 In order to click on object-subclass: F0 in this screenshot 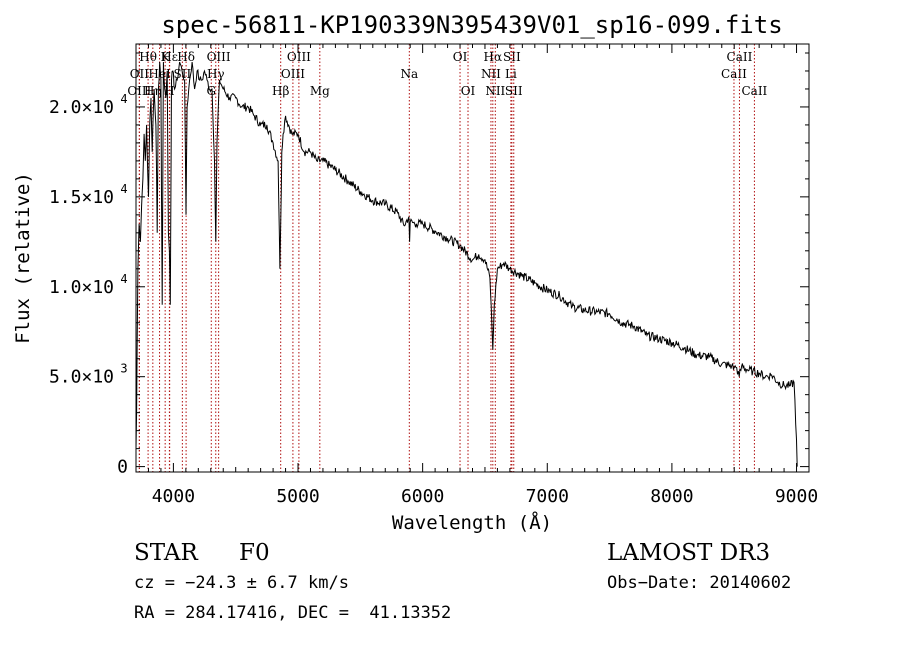, I will do `click(254, 553)`.